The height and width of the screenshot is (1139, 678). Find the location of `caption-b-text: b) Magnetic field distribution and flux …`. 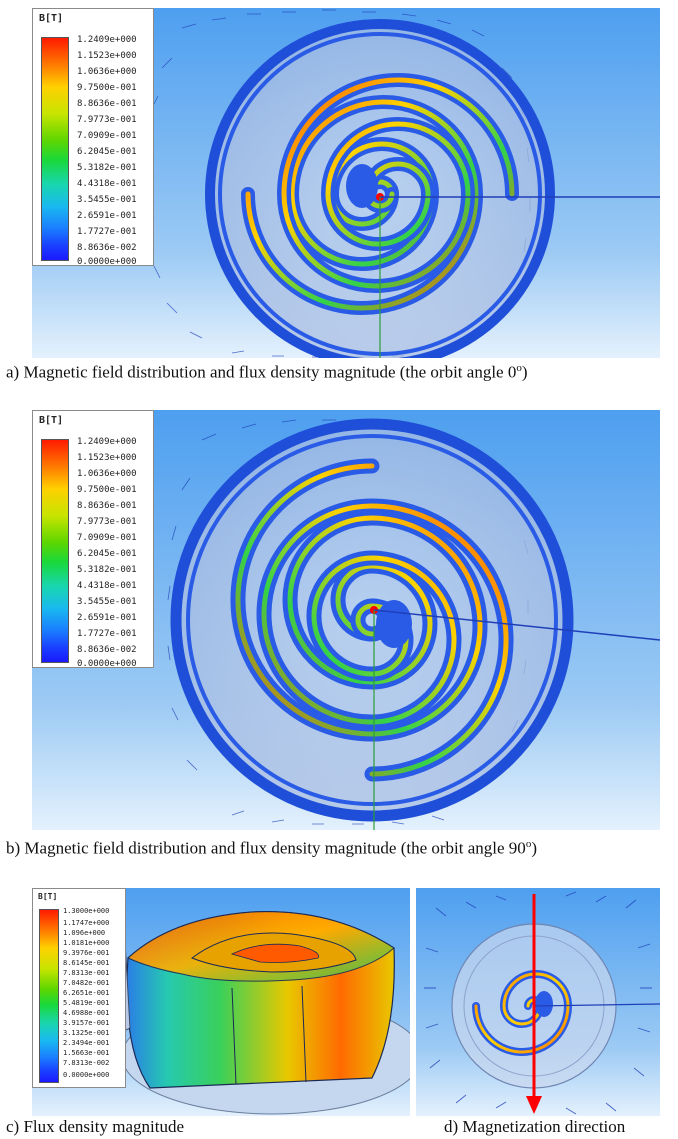

caption-b-text: b) Magnetic field distribution and flux … is located at coordinates (266, 848).